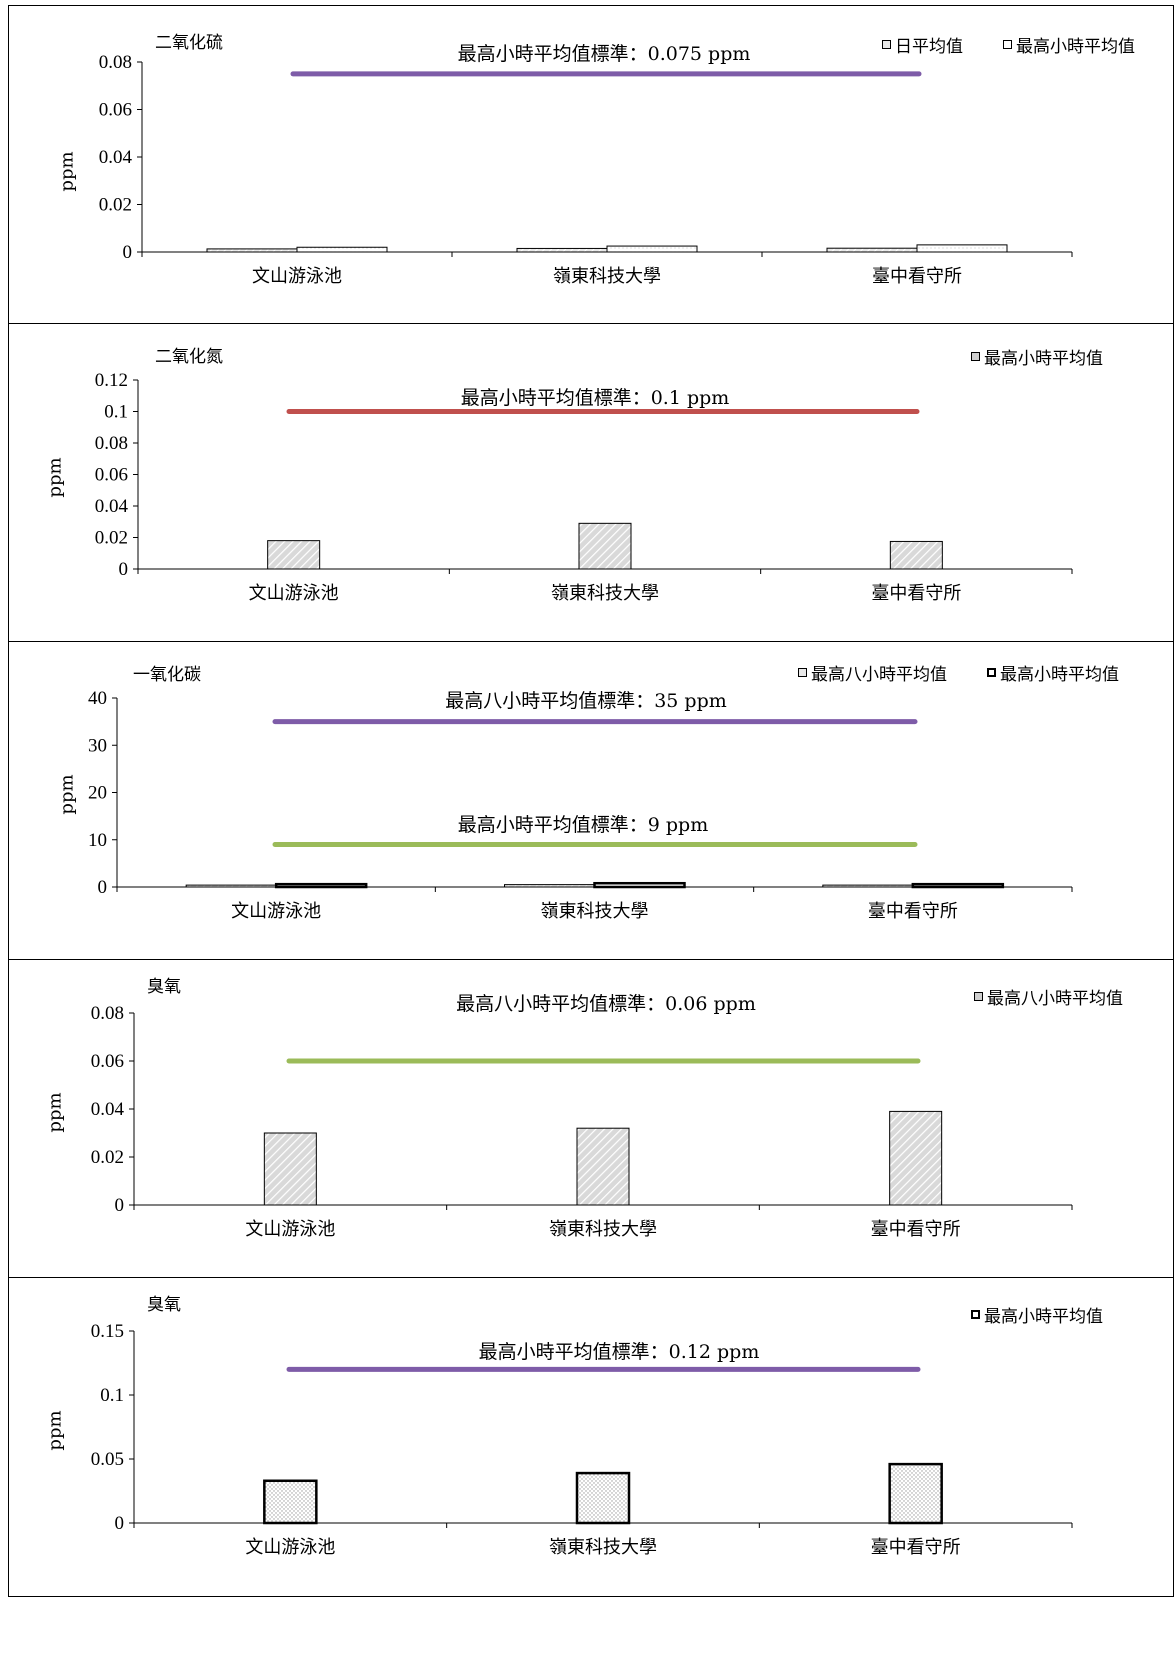 Image resolution: width=1174 pixels, height=1679 pixels. I want to click on y-tick-label: 0.12, so click(111, 380).